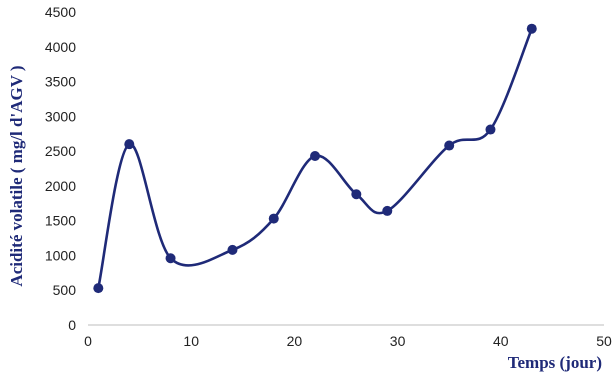 This screenshot has width=614, height=377. I want to click on x-tick-label: 30, so click(398, 341).